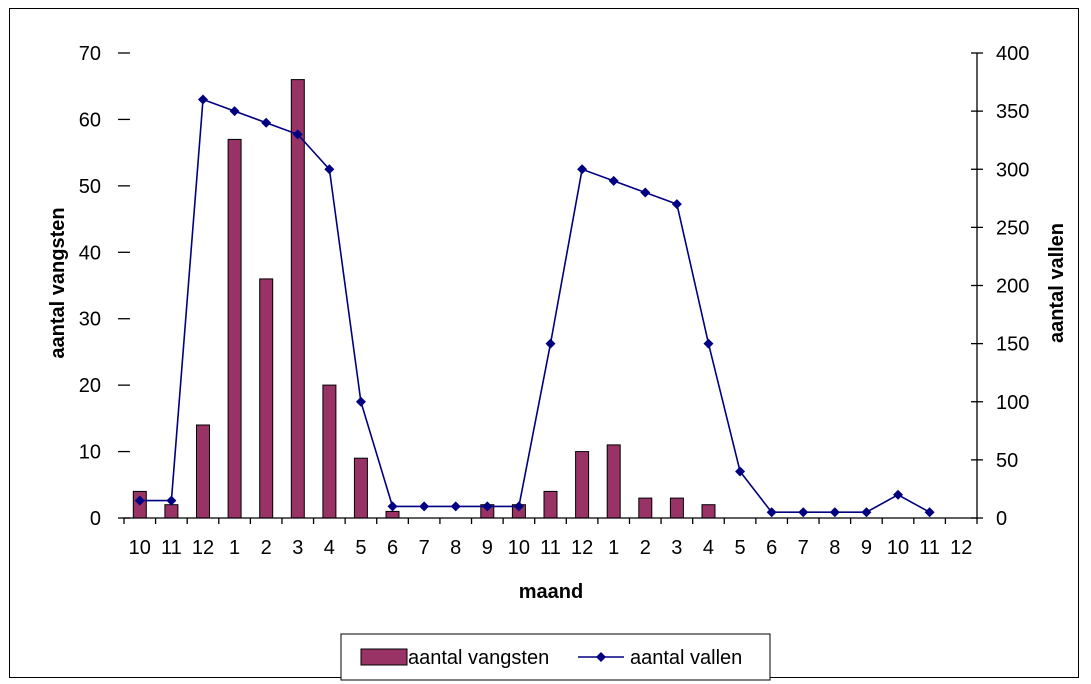 This screenshot has width=1091, height=684. Describe the element at coordinates (478, 658) in the screenshot. I see `legend-label-vangsten: aantal vangsten` at that location.